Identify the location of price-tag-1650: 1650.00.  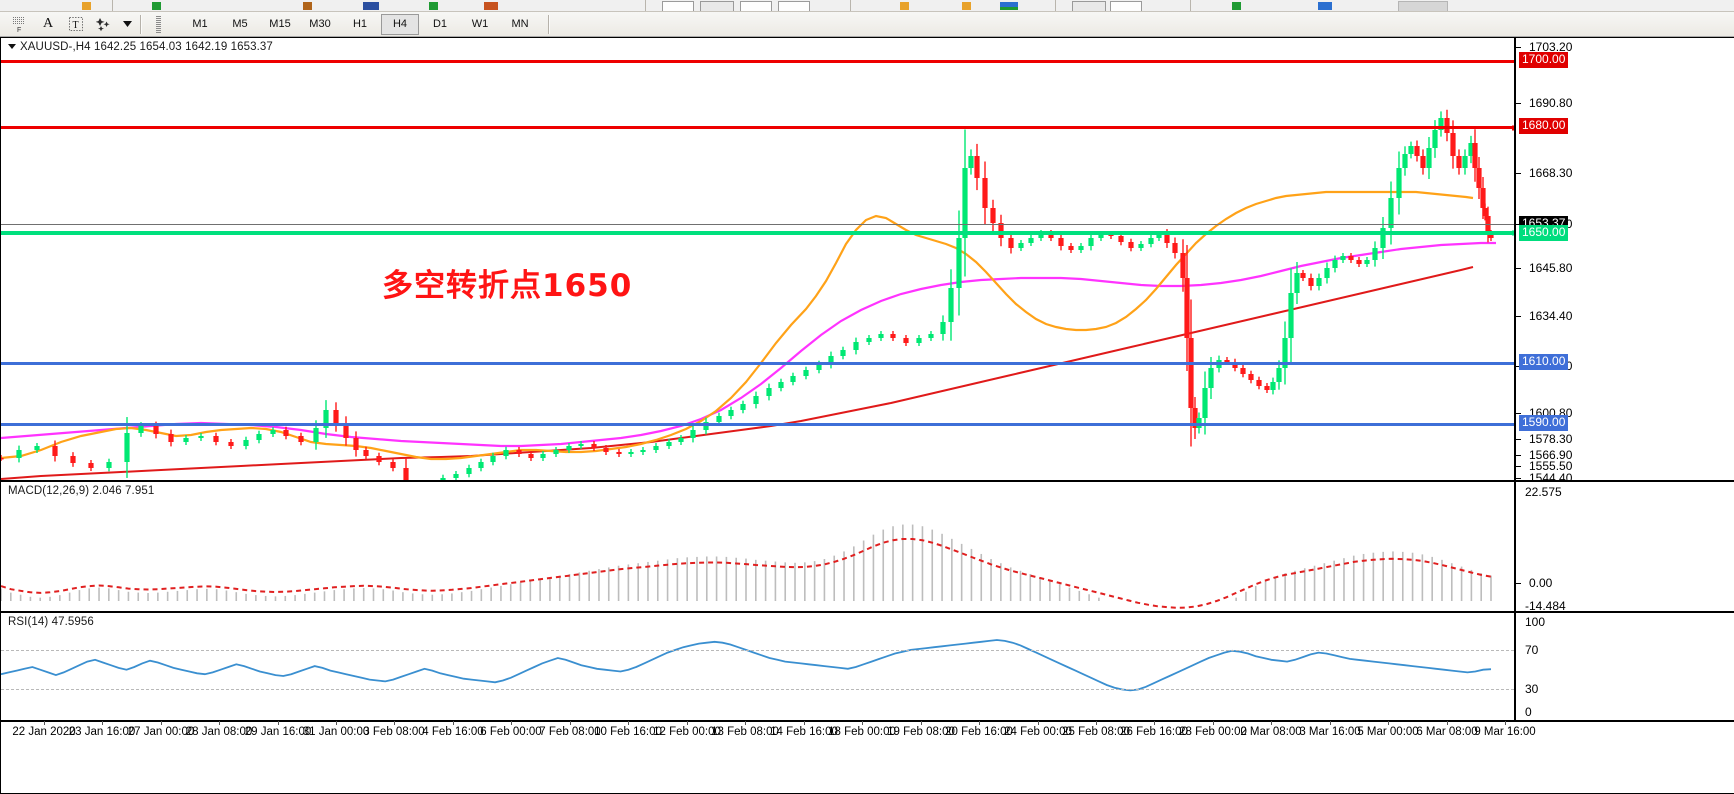
(1544, 233).